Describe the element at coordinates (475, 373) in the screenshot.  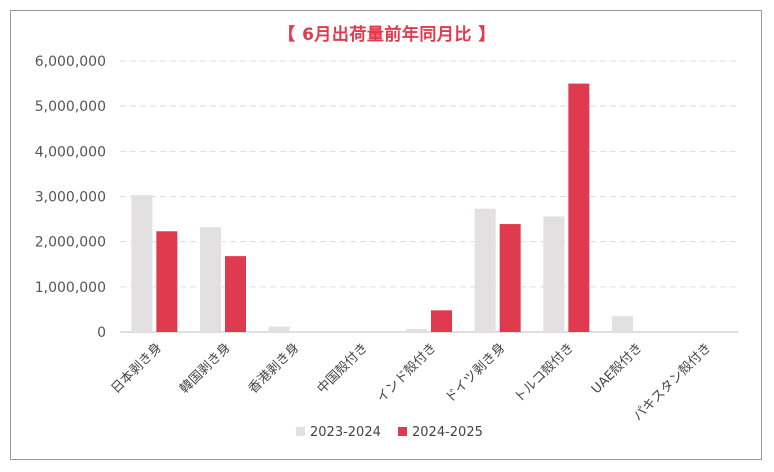
I see `x-tick-label: ドイツ剥き身` at that location.